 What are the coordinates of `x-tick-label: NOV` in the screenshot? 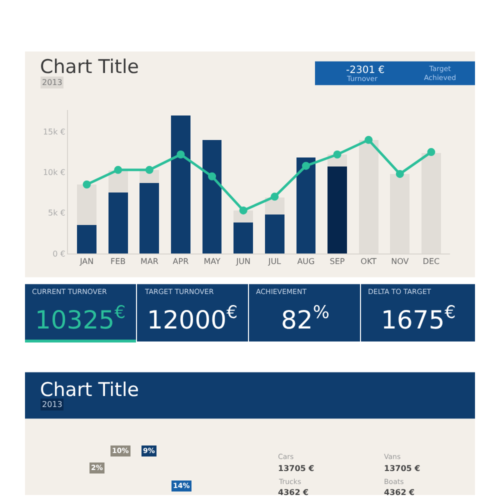 It's located at (400, 261).